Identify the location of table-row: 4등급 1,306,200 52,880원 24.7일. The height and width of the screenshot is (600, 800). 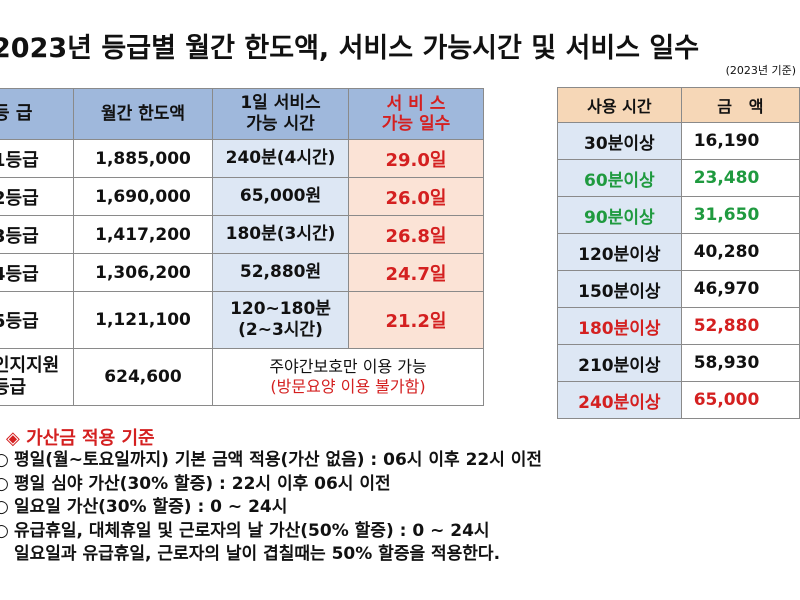
(242, 272).